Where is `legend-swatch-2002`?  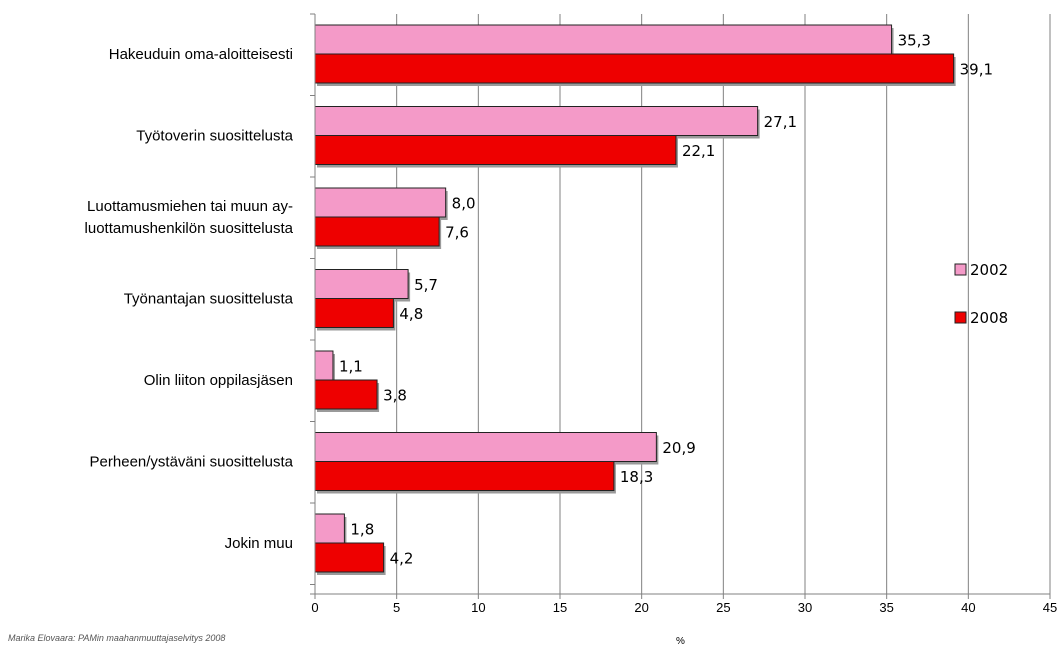 legend-swatch-2002 is located at coordinates (960, 269).